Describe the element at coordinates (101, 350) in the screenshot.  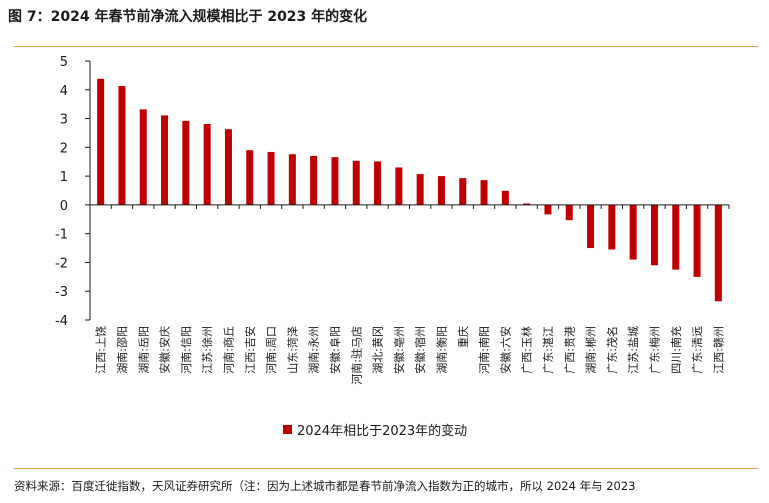
I see `category-label: 江西:上饶` at that location.